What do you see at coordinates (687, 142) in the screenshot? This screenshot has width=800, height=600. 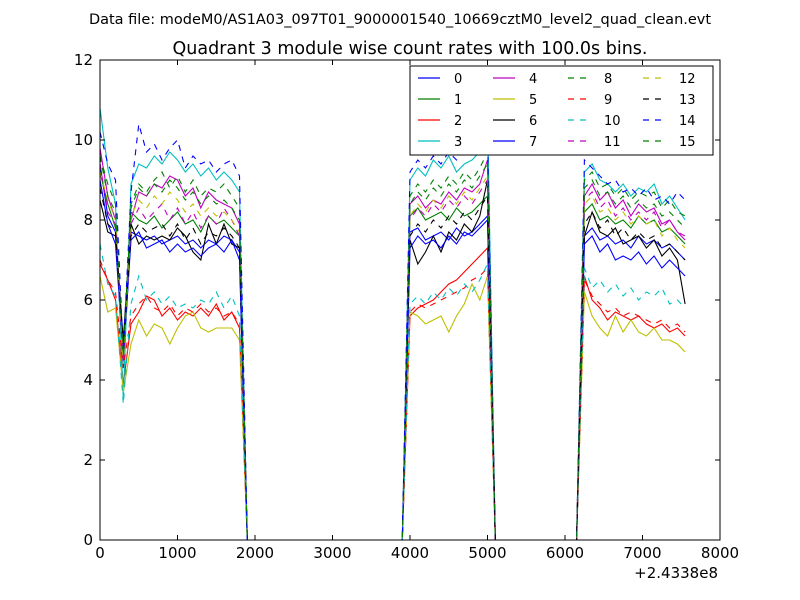 I see `legend-label-15: 15` at bounding box center [687, 142].